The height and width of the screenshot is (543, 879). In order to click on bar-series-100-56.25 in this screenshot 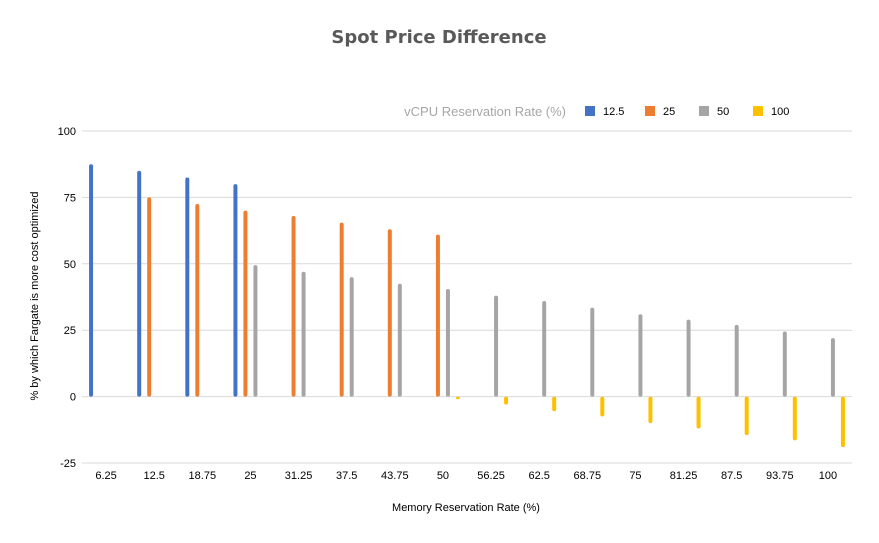, I will do `click(506, 400)`.